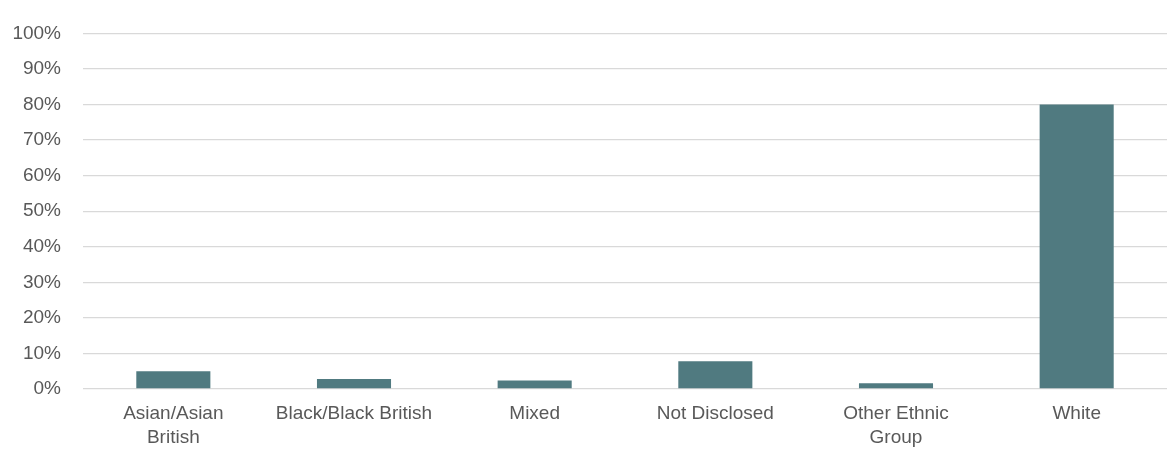 This screenshot has height=457, width=1167. What do you see at coordinates (42, 68) in the screenshot?
I see `y-tick-label: 90%` at bounding box center [42, 68].